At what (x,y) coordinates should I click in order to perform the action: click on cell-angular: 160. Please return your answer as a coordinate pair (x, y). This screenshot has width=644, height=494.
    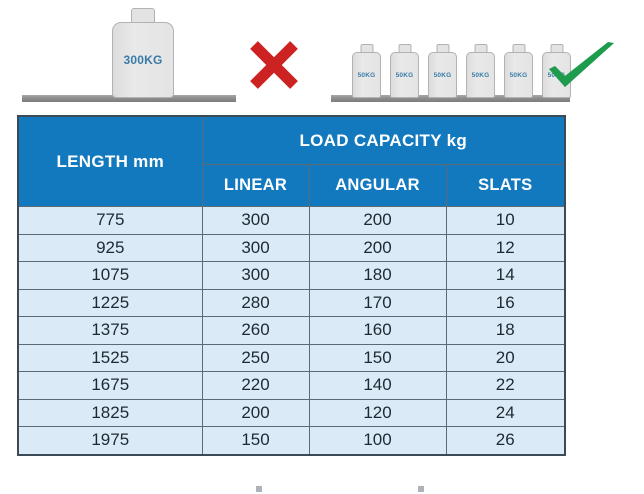
    Looking at the image, I should click on (377, 330).